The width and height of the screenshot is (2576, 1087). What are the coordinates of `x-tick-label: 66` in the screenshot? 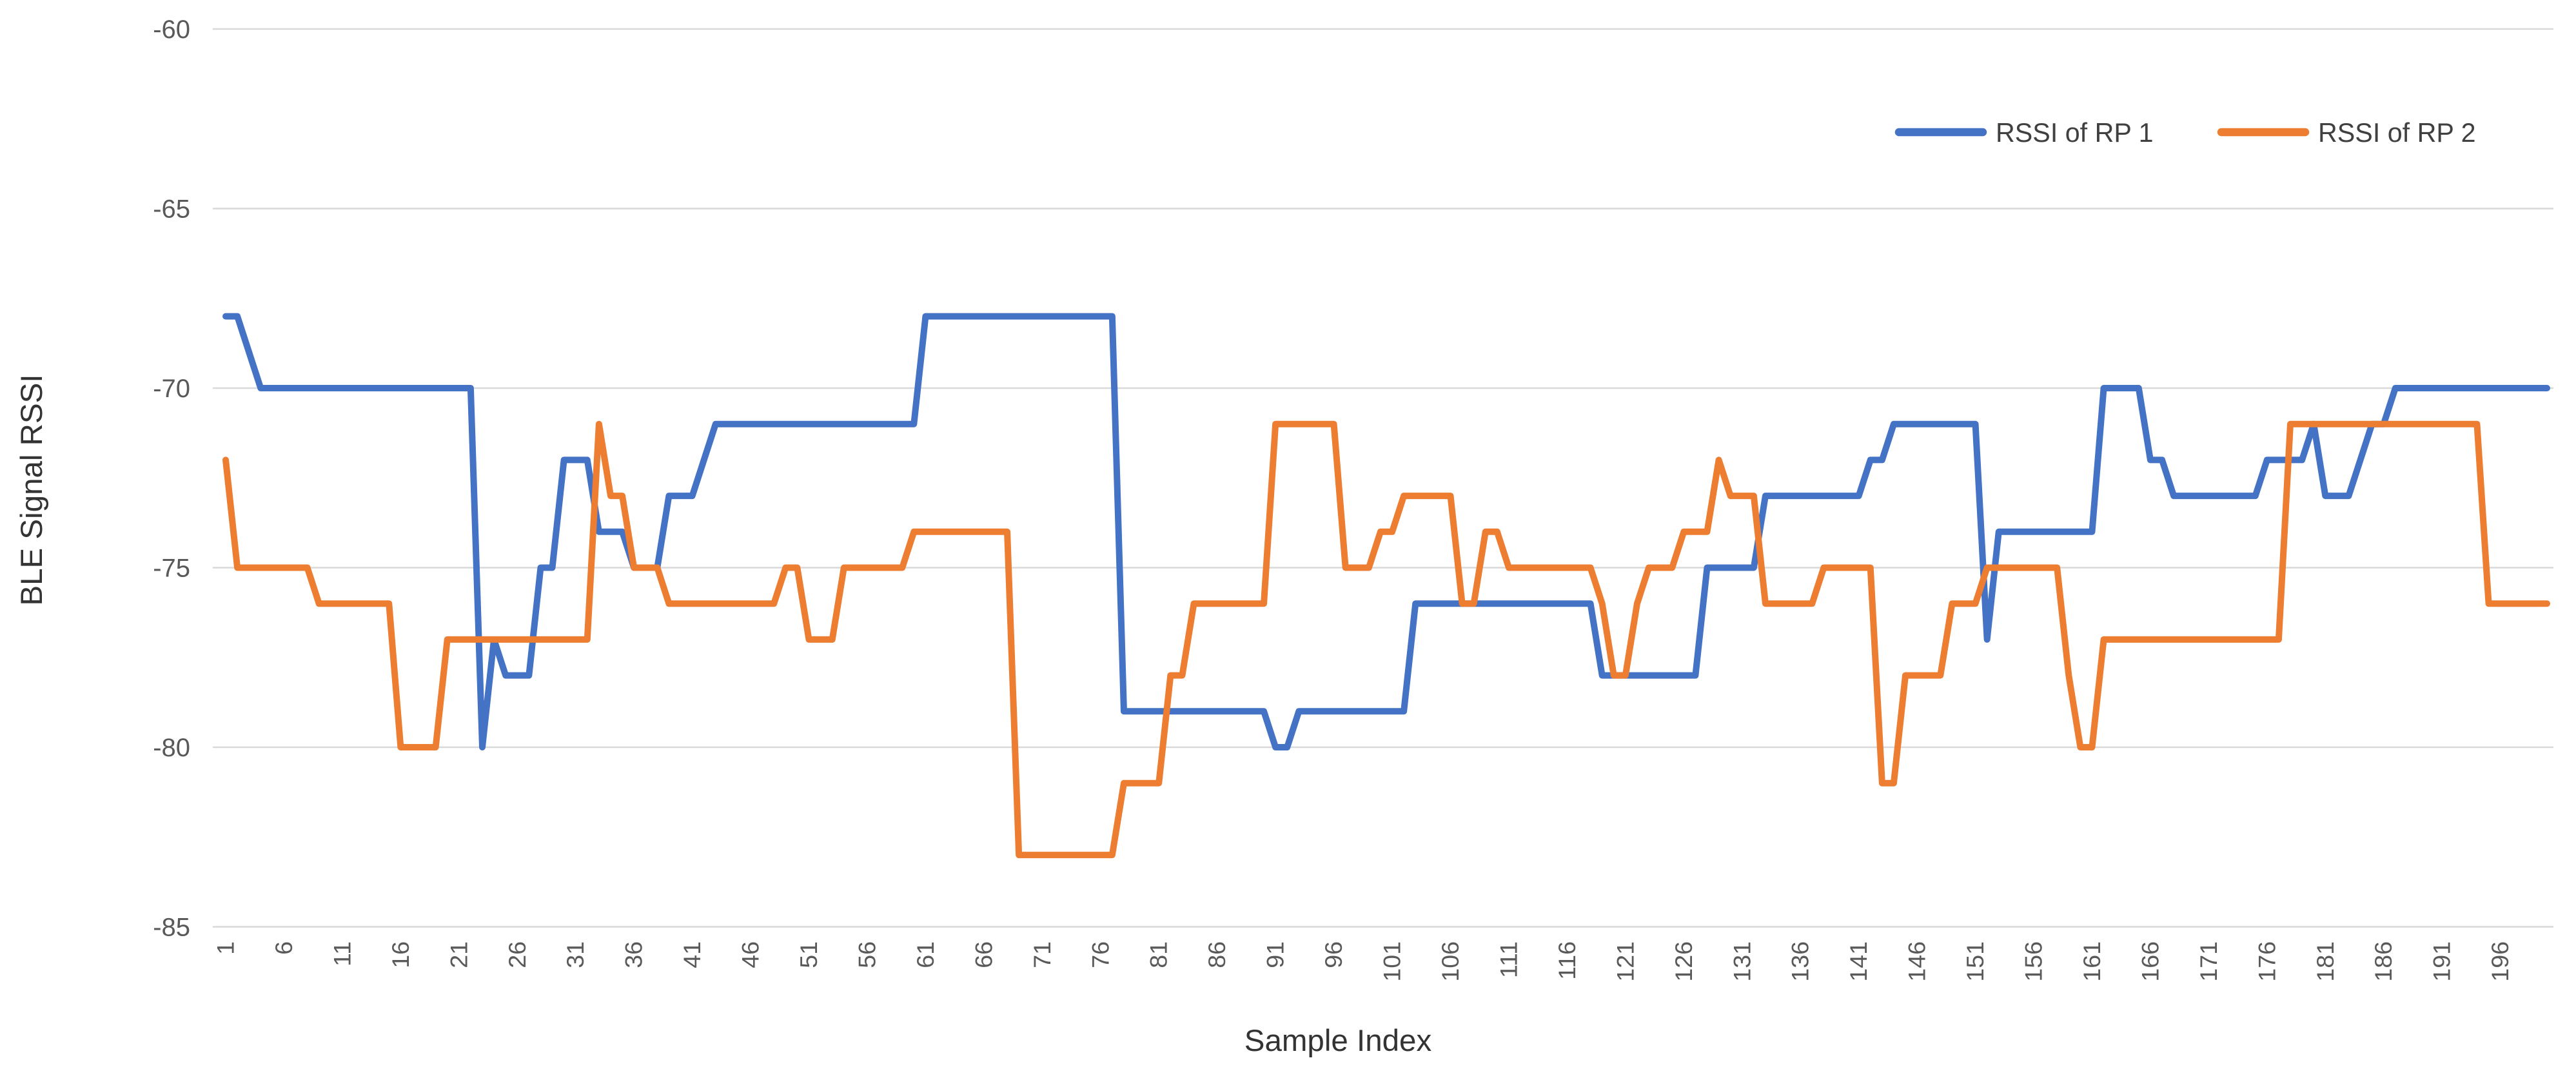 It's located at (983, 954).